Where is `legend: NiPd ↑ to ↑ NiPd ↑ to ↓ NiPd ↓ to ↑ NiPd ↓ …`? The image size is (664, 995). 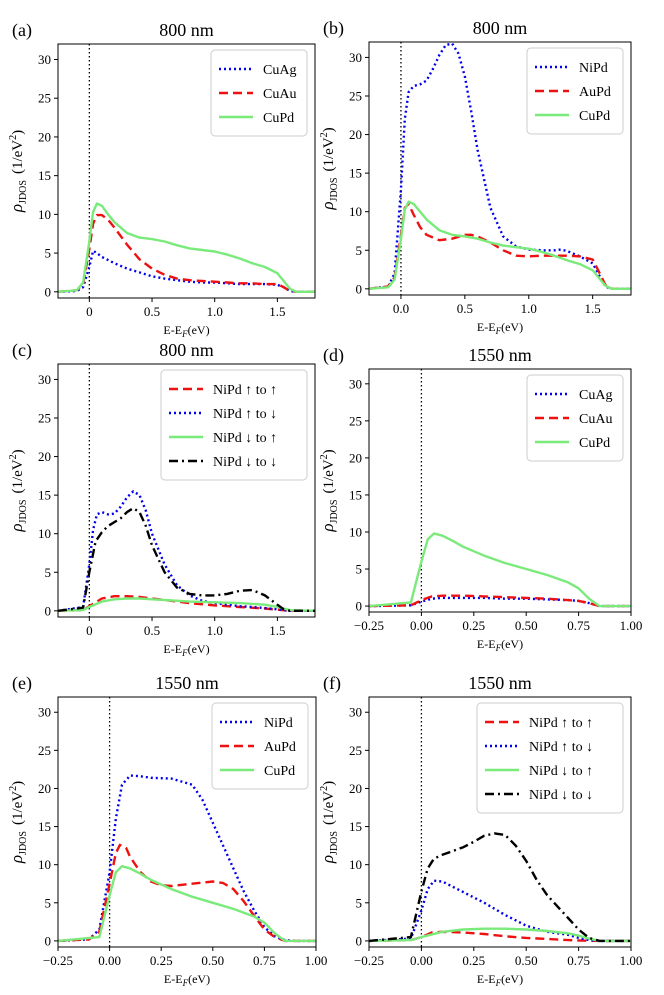
legend: NiPd ↑ to ↑ NiPd ↑ to ↓ NiPd ↓ to ↑ NiPd ↓ … is located at coordinates (234, 425).